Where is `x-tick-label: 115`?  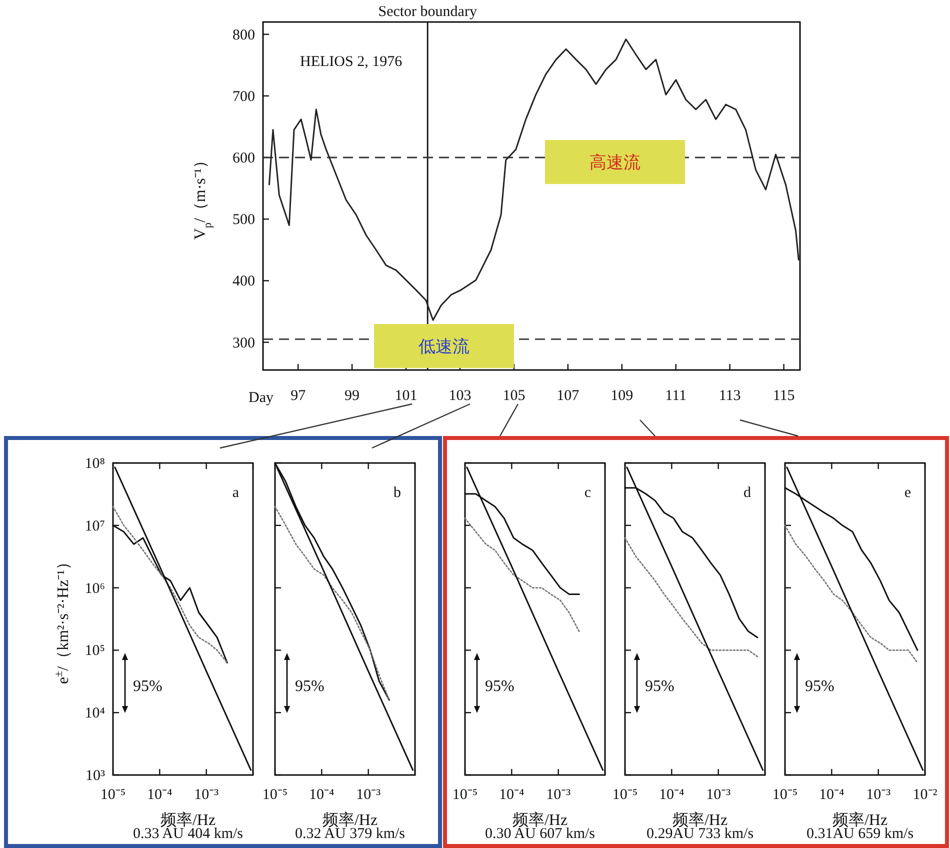
x-tick-label: 115 is located at coordinates (783, 396).